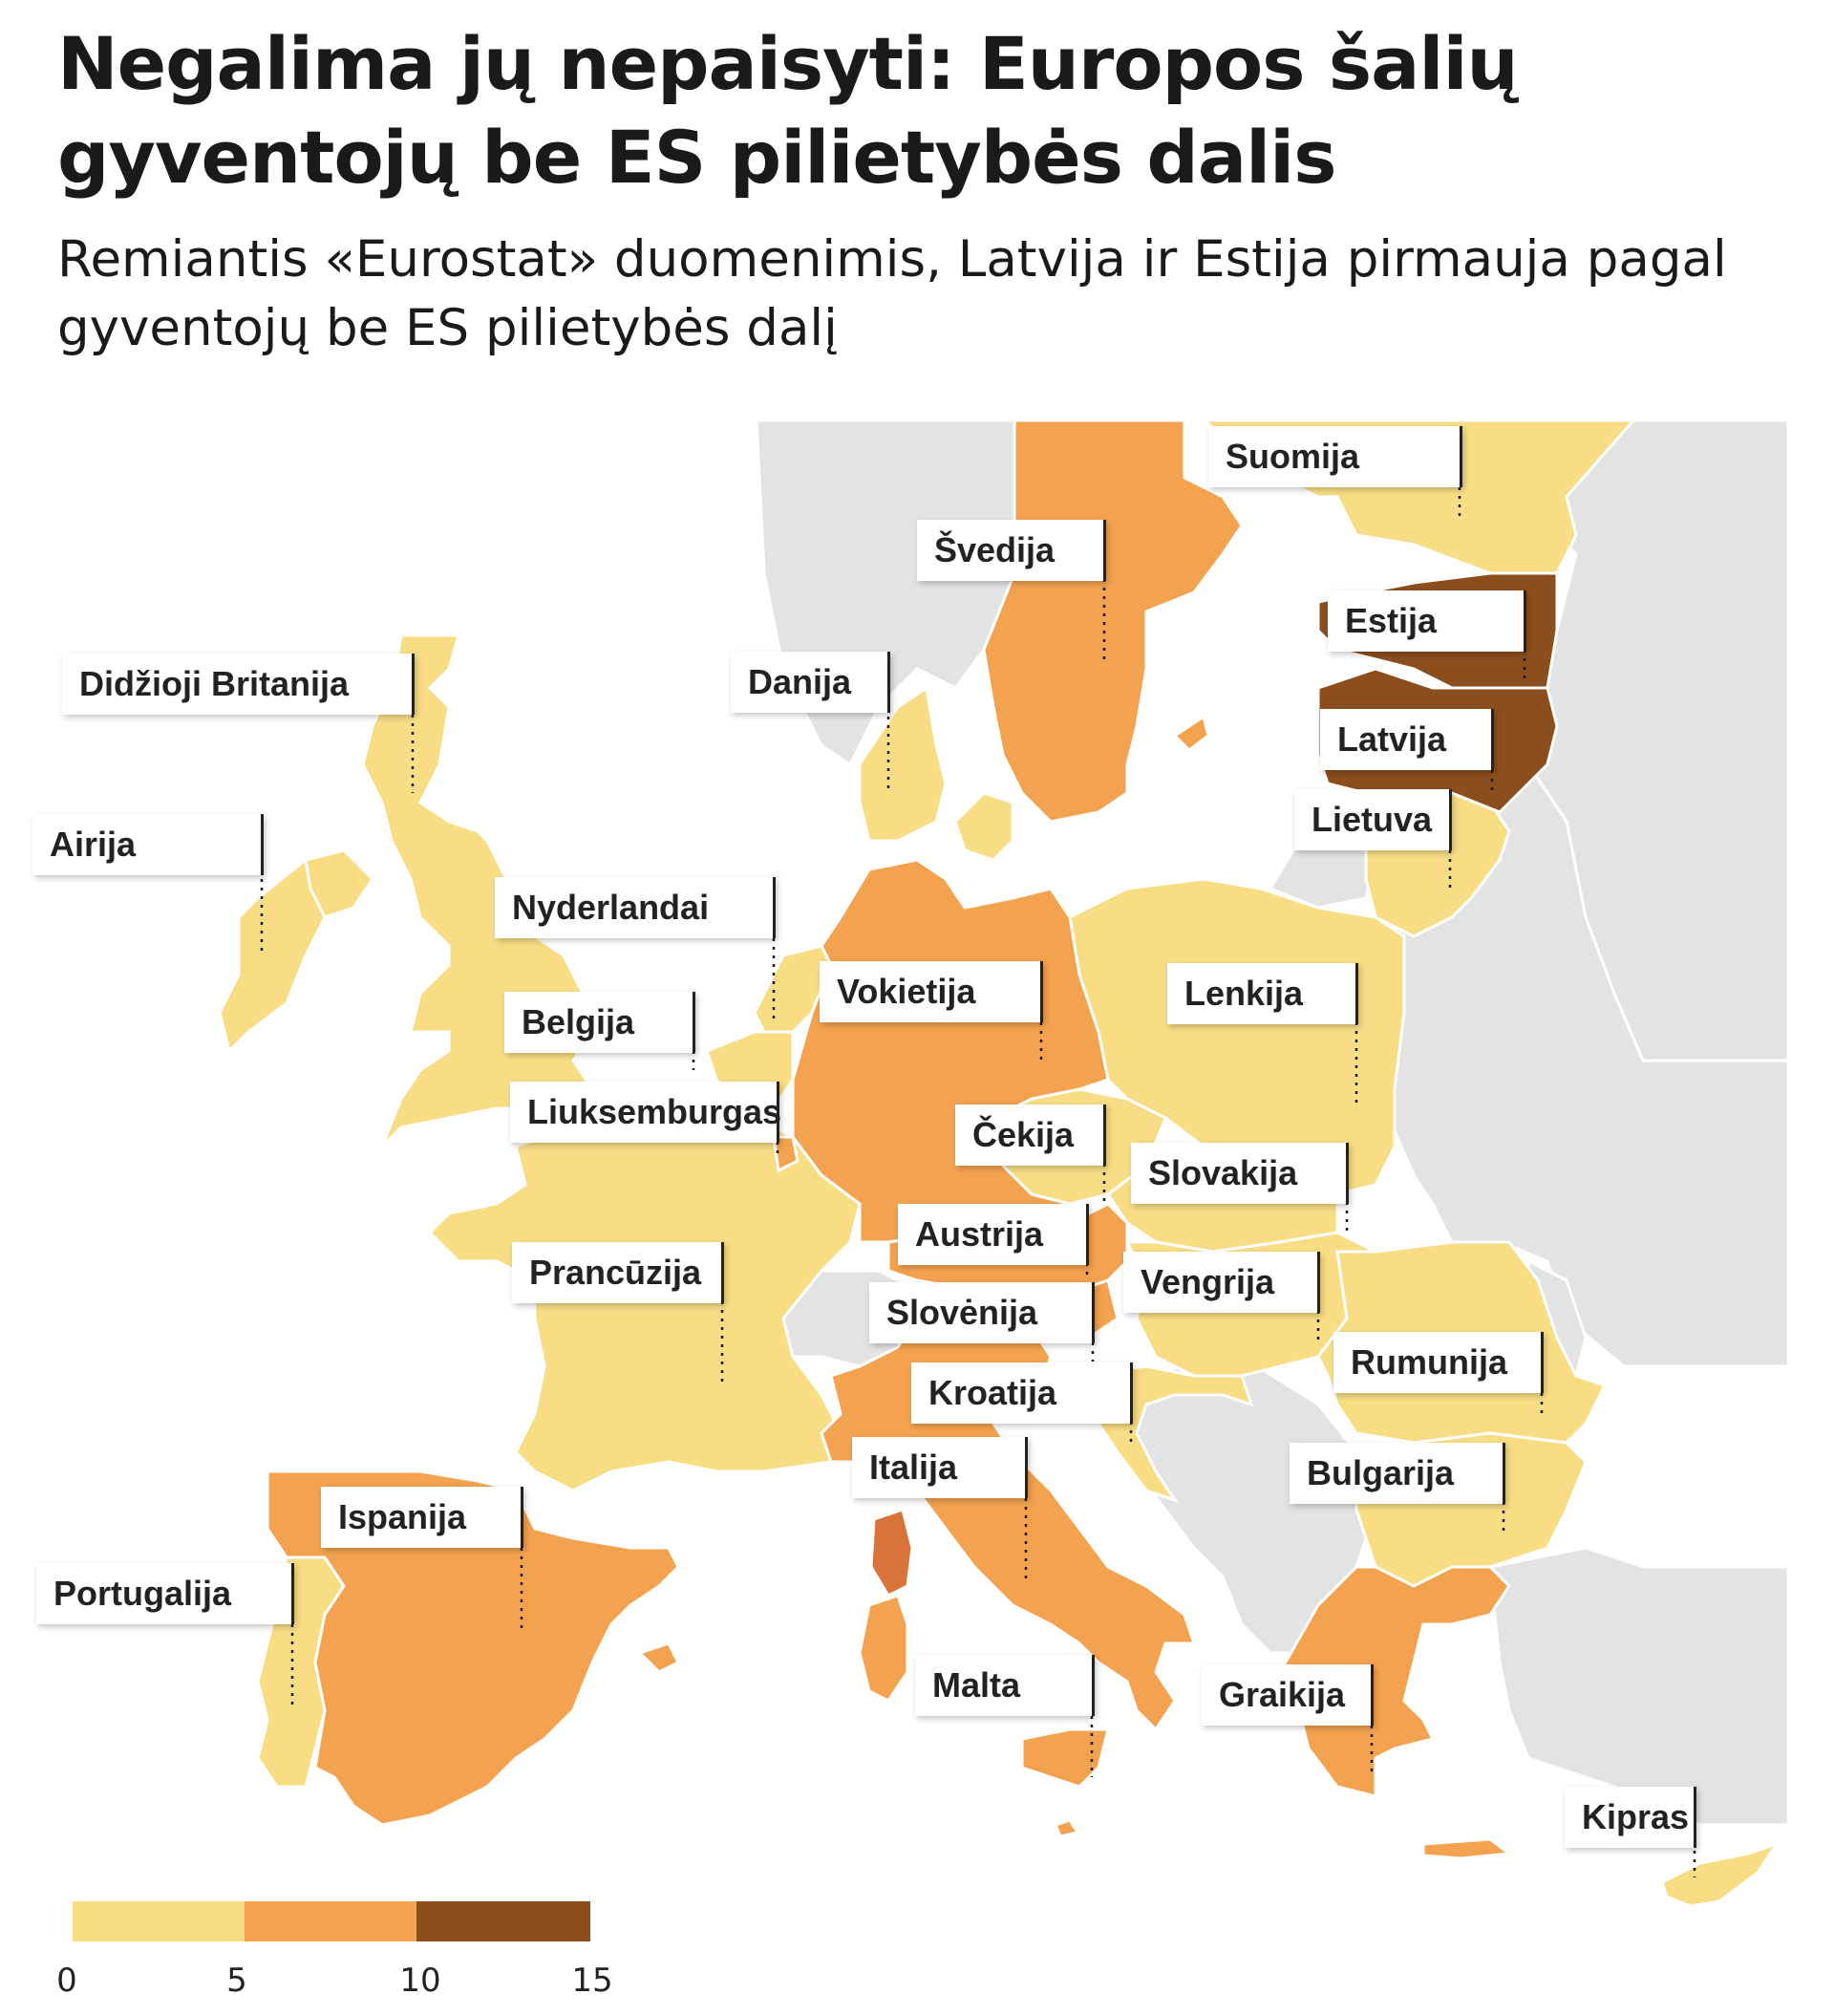 This screenshot has width=1834, height=2016. What do you see at coordinates (1407, 739) in the screenshot?
I see `country-label-latvija: Latvija` at bounding box center [1407, 739].